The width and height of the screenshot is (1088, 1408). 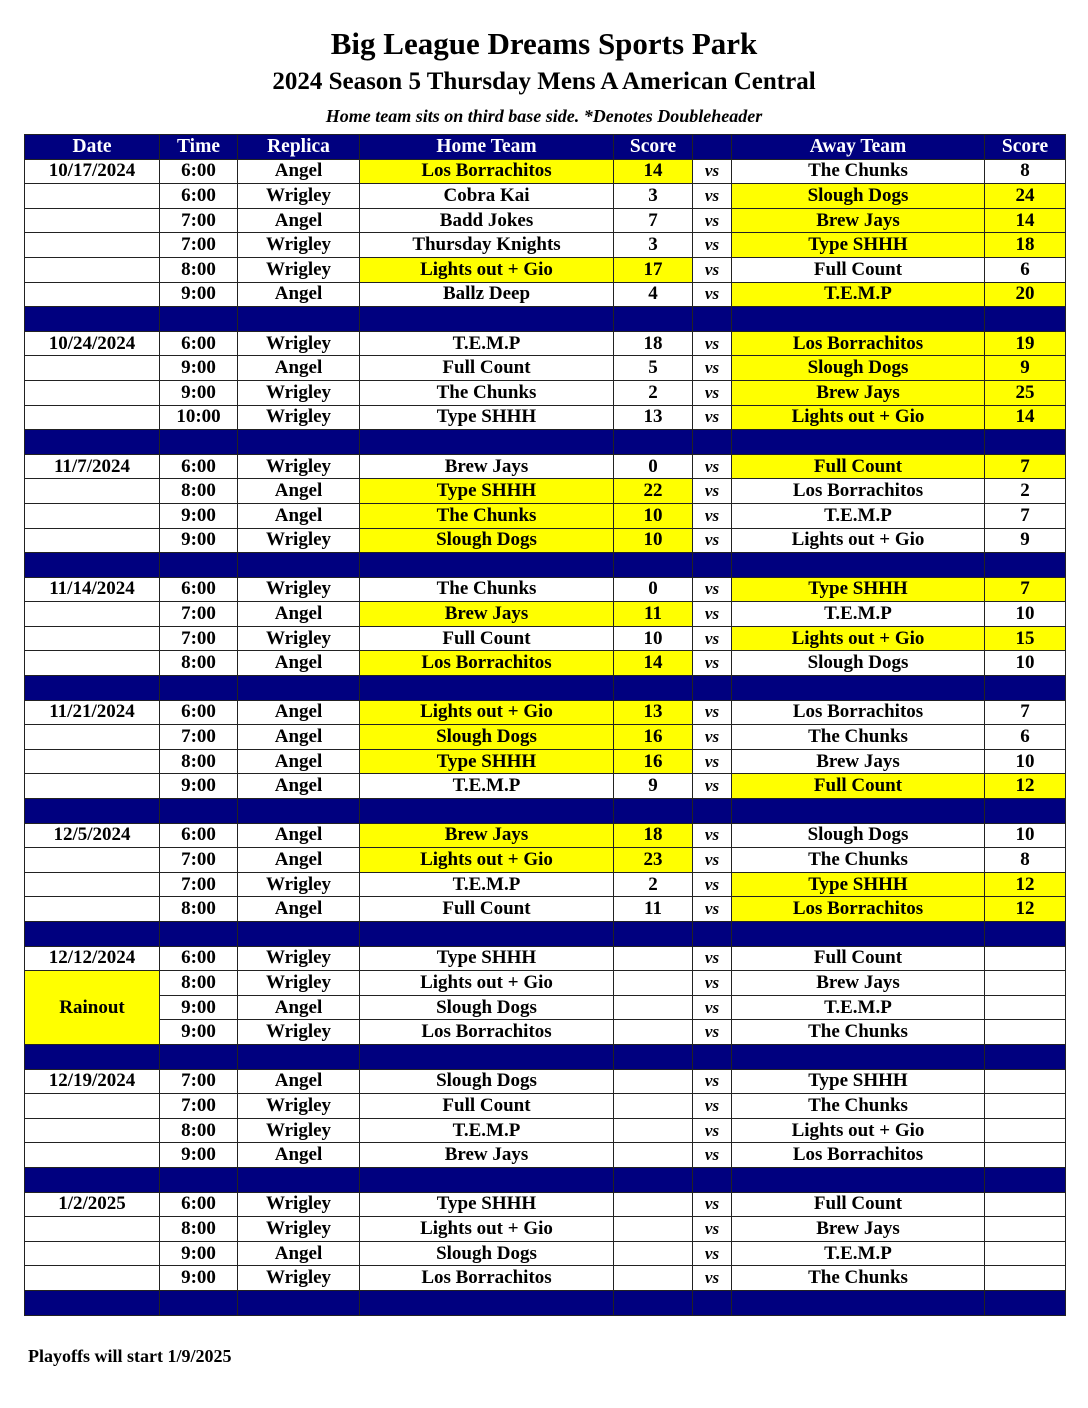 I want to click on game-row: 7:00 Angel Lights out + Gio 23 vs The Chunks 8, so click(x=545, y=860).